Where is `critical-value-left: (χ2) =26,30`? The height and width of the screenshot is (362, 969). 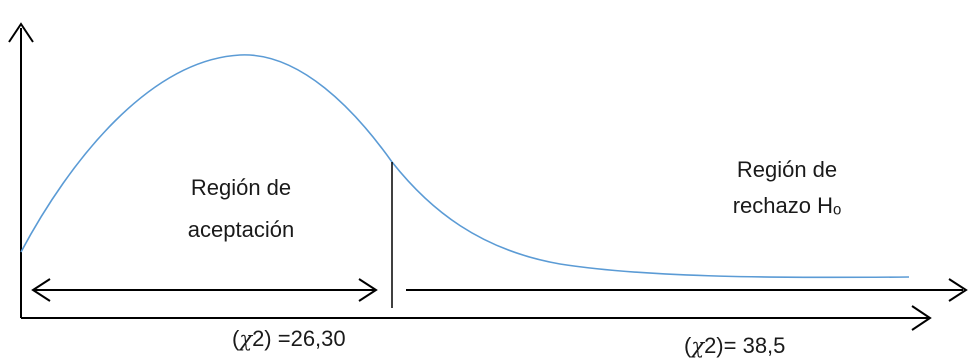 critical-value-left: (χ2) =26,30 is located at coordinates (289, 339).